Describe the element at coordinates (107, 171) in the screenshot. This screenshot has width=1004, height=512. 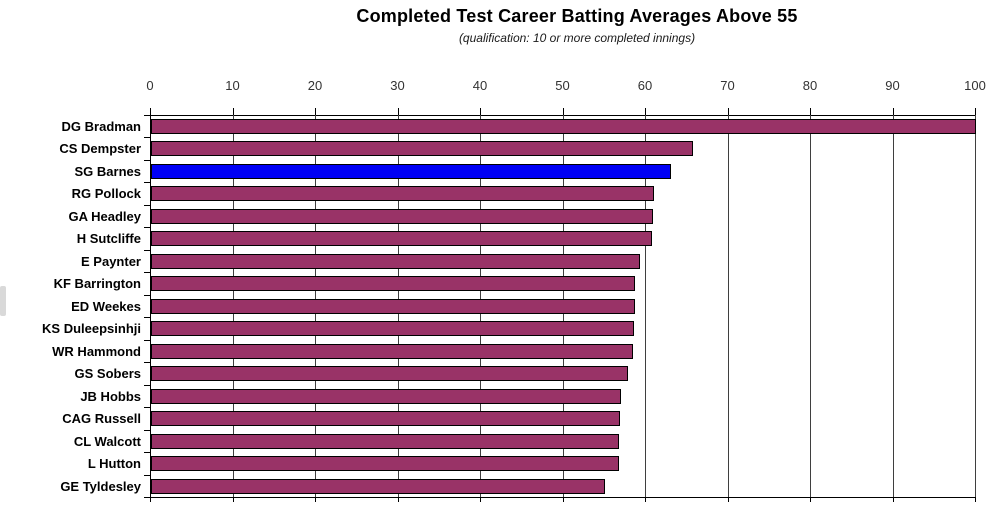
I see `category-label: SG Barnes` at that location.